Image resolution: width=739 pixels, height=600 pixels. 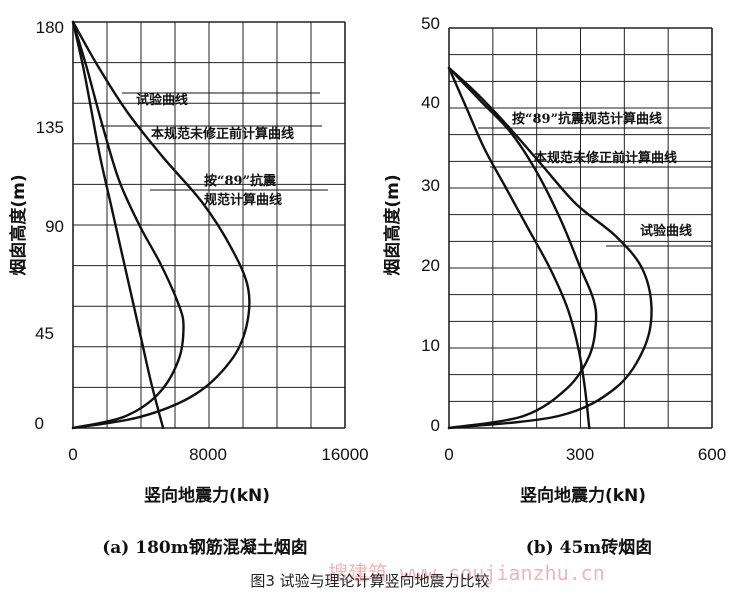 I want to click on chart-b-xlabel: 竖向地震力(kN), so click(x=583, y=495).